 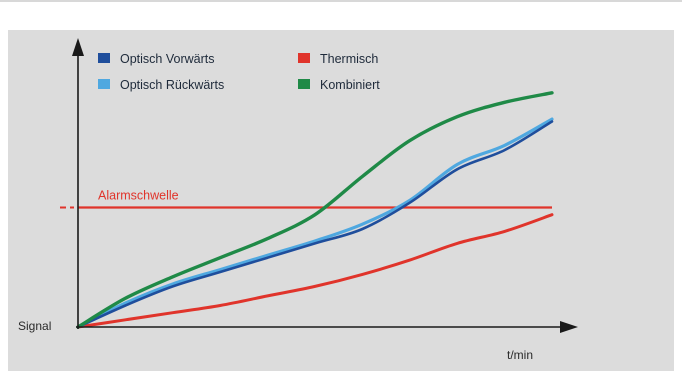 I want to click on x-axis-label: t/min, so click(x=520, y=355).